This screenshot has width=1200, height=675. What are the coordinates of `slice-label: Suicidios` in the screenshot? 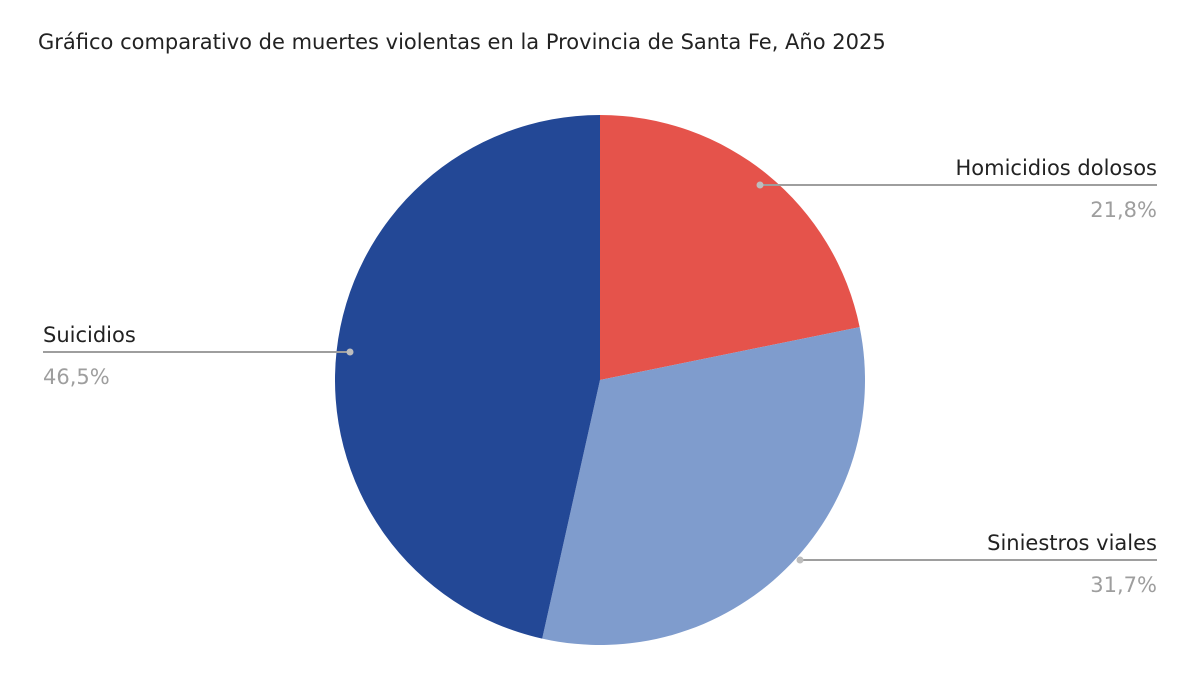 It's located at (89, 335).